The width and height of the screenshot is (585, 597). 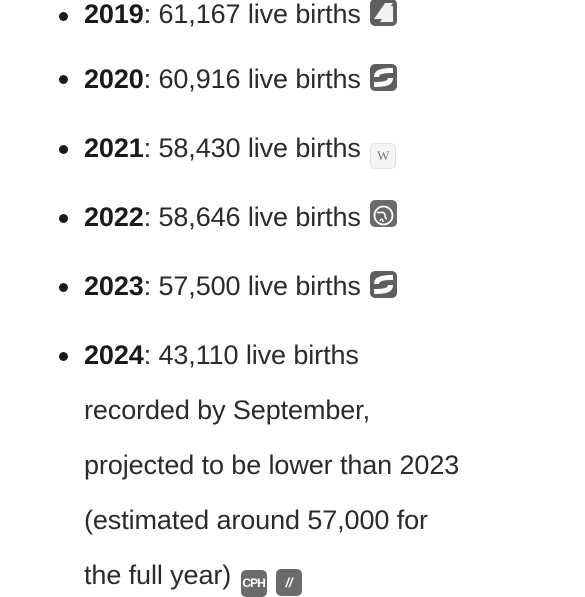 What do you see at coordinates (114, 217) in the screenshot?
I see `year-label: 2022` at bounding box center [114, 217].